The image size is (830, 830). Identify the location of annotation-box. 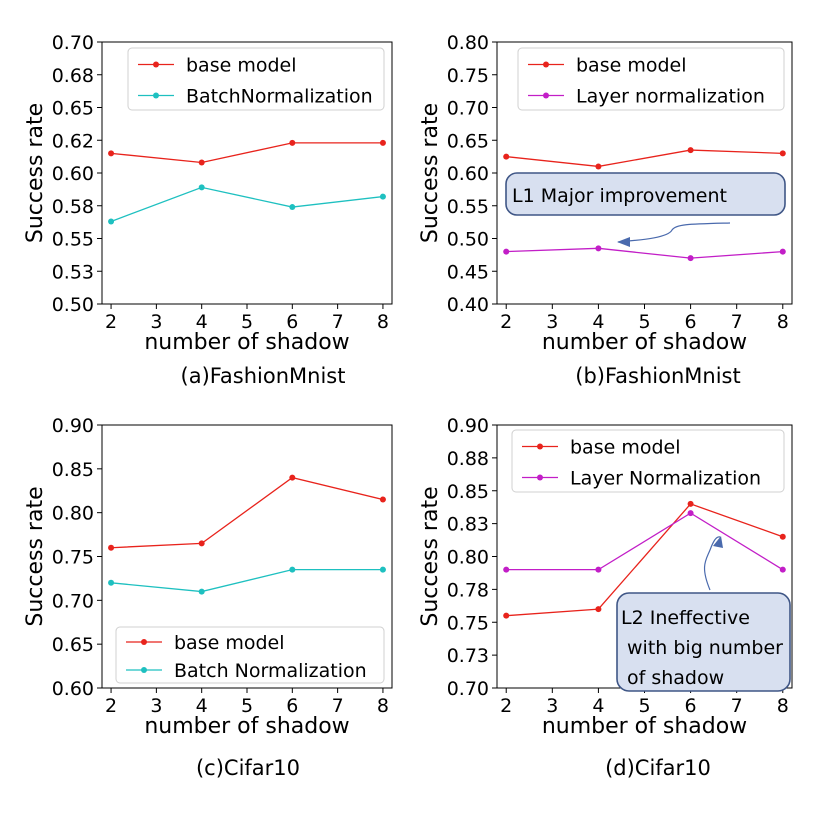
(703, 642).